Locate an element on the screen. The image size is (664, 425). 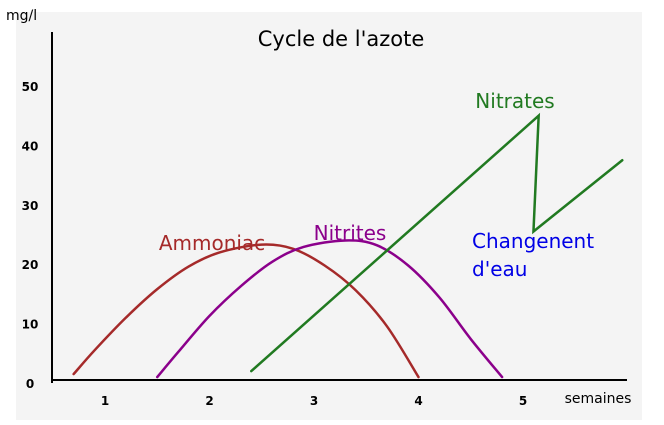
chart-title: Cycle de l'azote is located at coordinates (341, 39).